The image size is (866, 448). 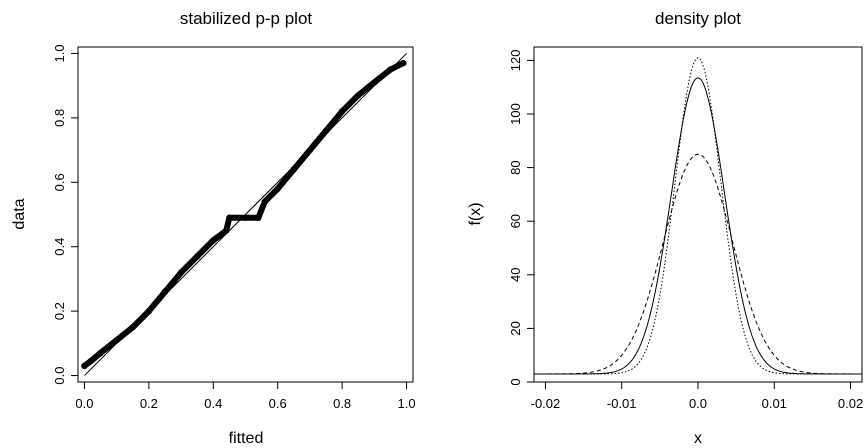 What do you see at coordinates (698, 18) in the screenshot?
I see `density-plot-title: density plot` at bounding box center [698, 18].